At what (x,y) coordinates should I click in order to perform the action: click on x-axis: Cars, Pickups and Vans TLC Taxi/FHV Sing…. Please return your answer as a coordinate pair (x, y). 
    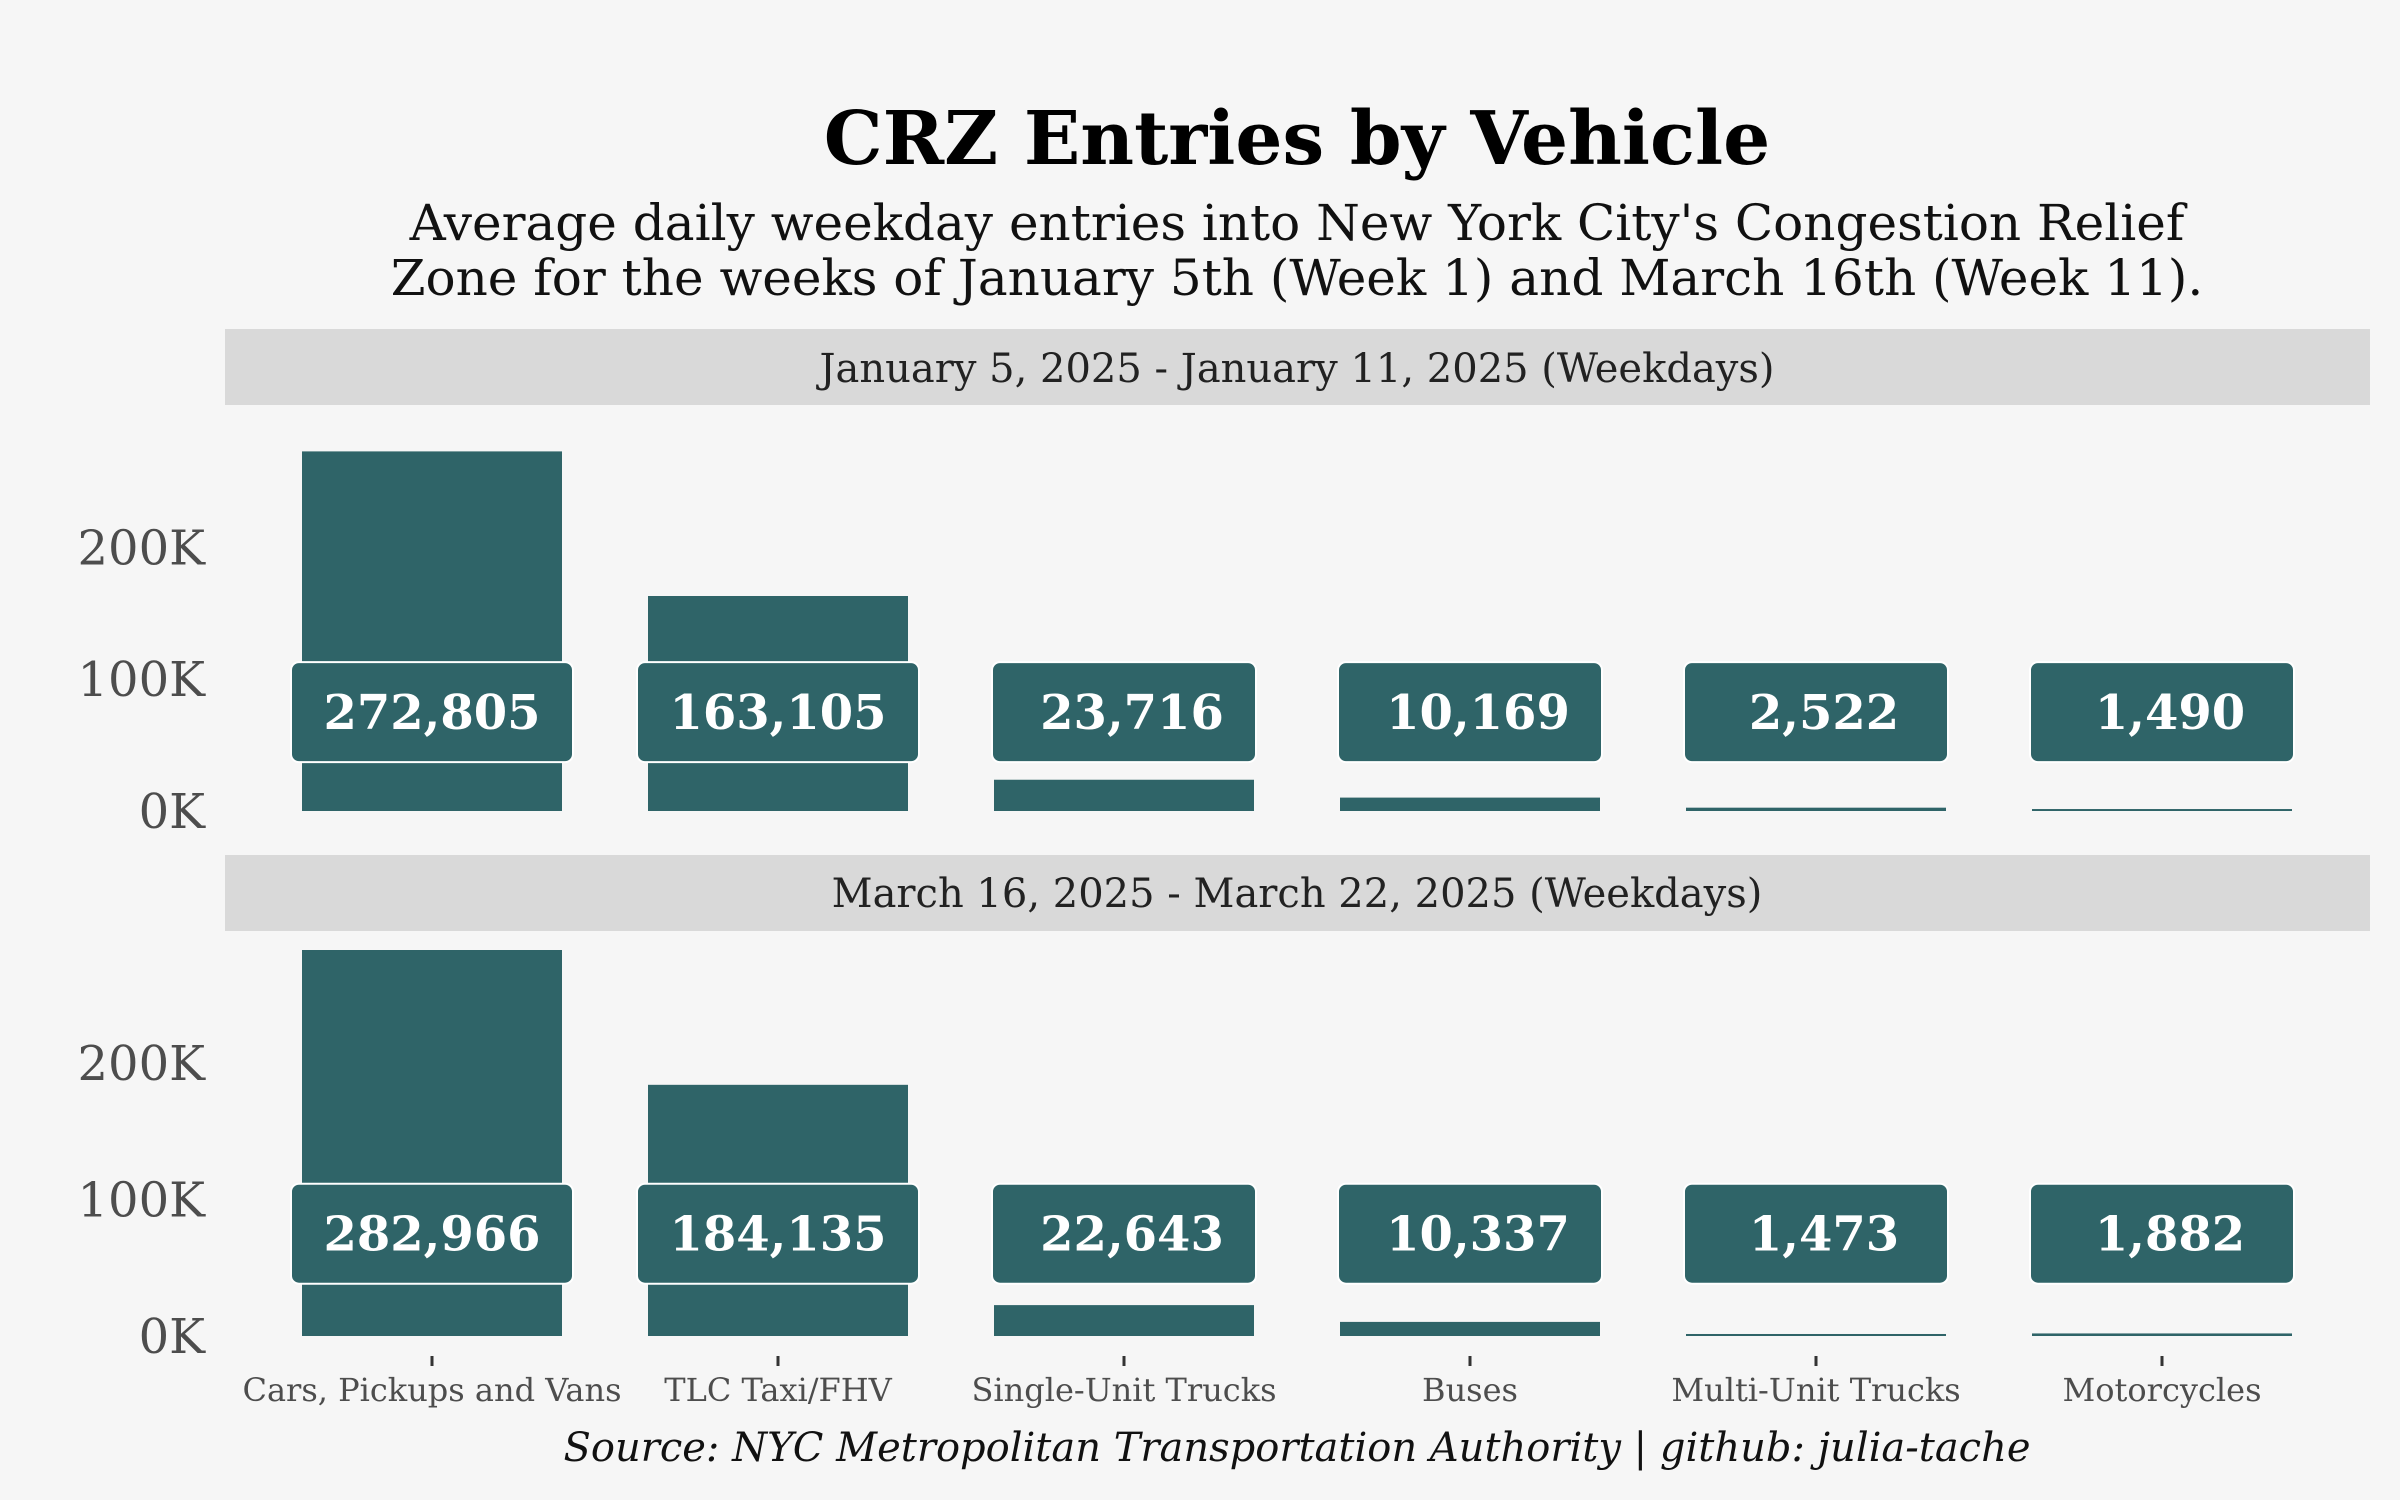
    Looking at the image, I should click on (1251, 1382).